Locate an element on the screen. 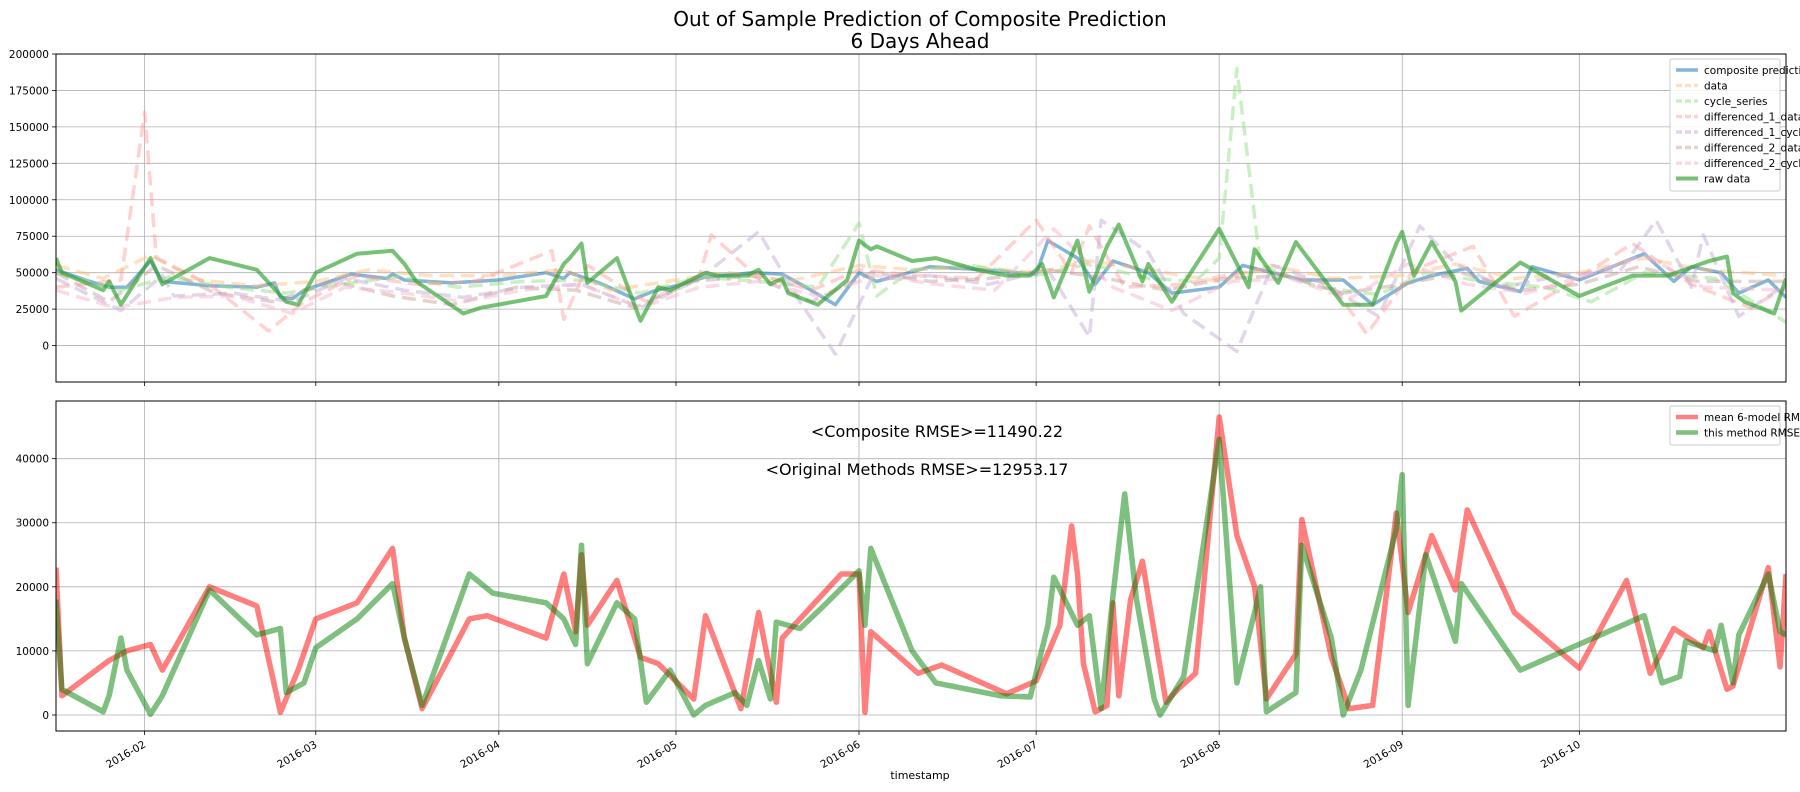 The height and width of the screenshot is (792, 1800). y-tick-label: 30000 is located at coordinates (32, 524).